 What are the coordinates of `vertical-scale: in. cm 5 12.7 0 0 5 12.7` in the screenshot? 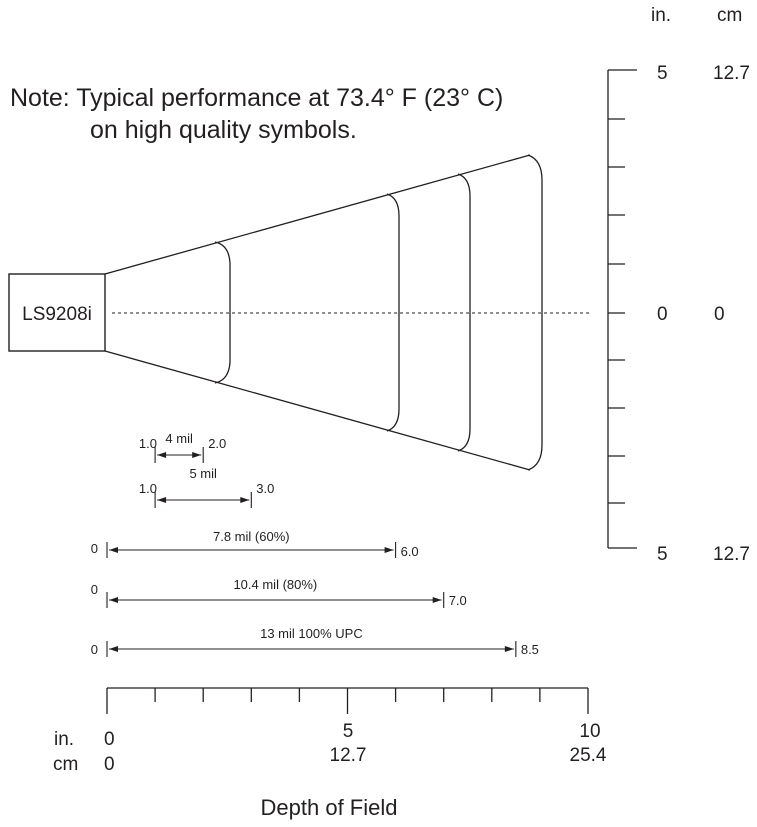 It's located at (678, 285).